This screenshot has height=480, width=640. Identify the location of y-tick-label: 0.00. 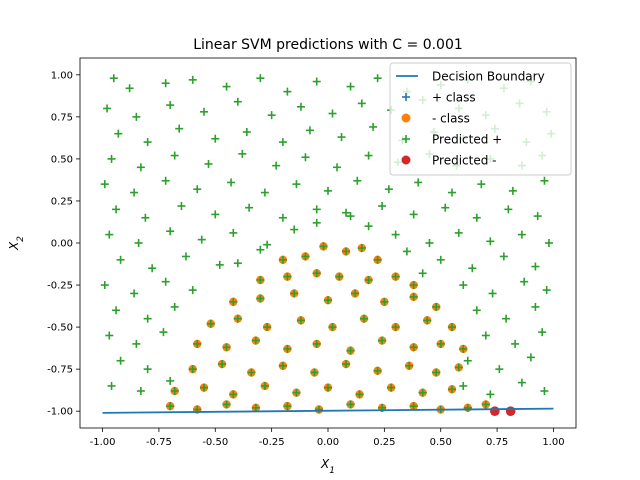
(62, 244).